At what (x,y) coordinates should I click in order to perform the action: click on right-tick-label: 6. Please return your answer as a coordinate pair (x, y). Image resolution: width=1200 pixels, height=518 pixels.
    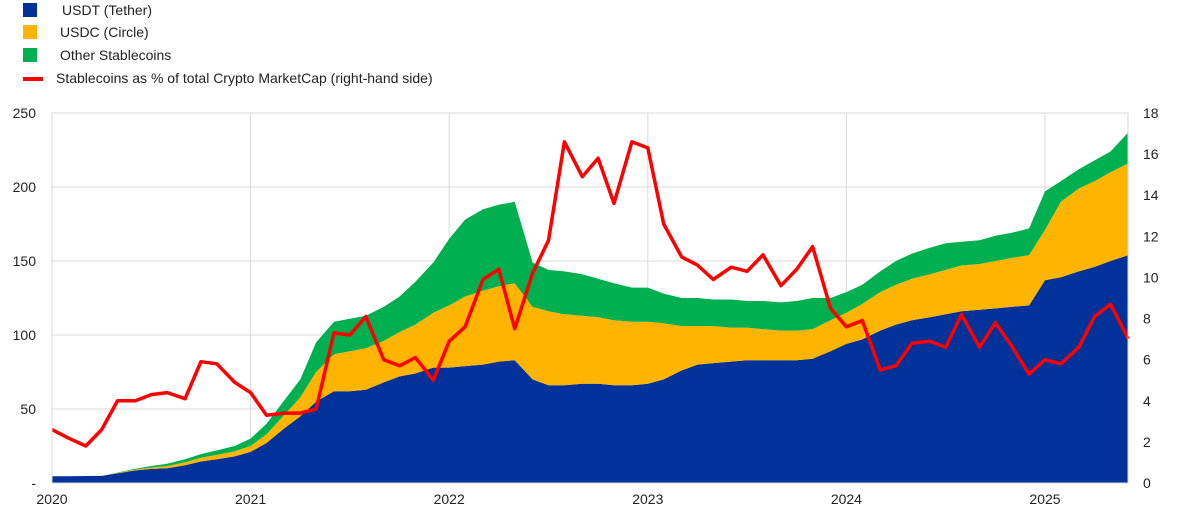
    Looking at the image, I should click on (1147, 360).